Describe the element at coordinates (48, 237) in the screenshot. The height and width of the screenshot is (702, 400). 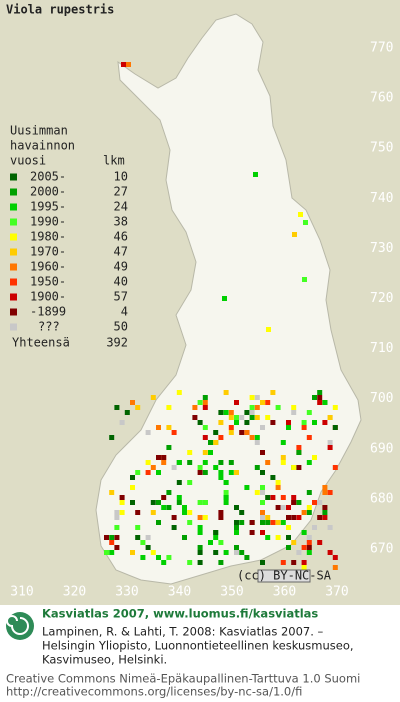
I see `legend-label: 1980-` at that location.